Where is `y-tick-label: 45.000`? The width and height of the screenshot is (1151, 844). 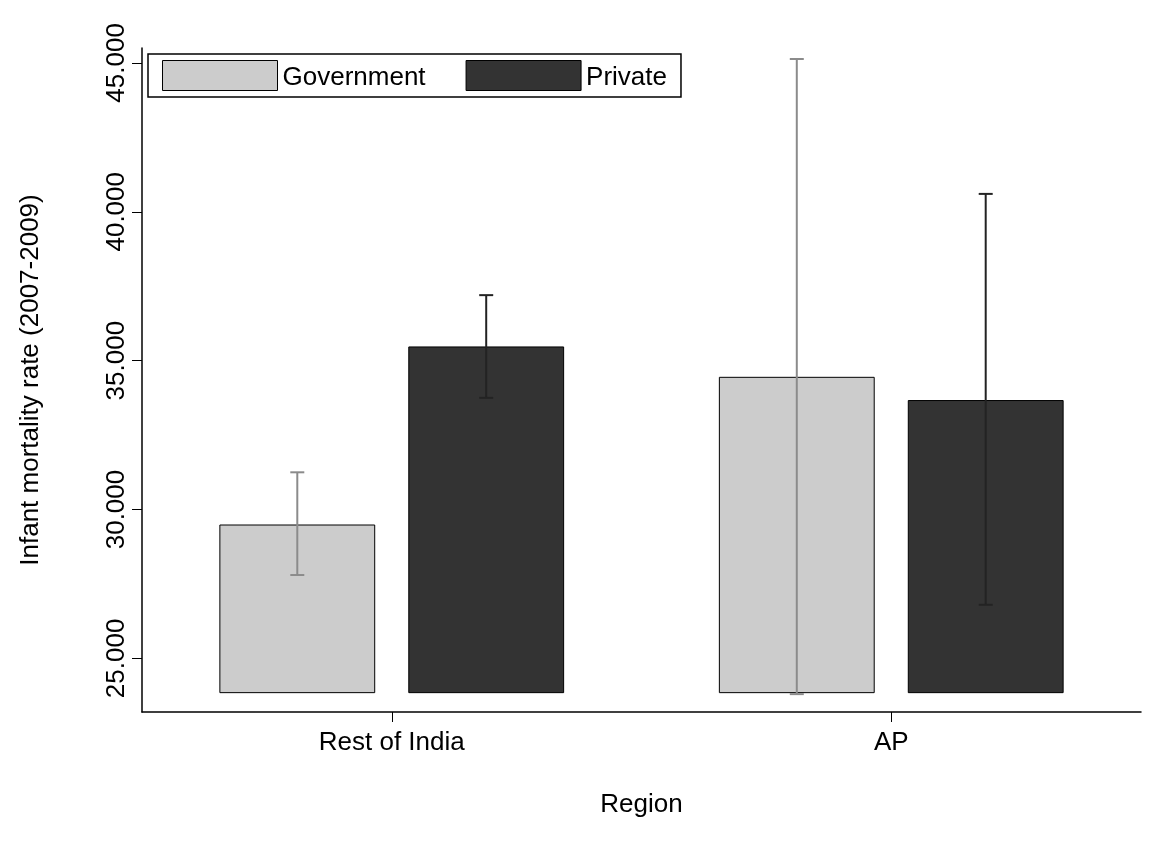
y-tick-label: 45.000 is located at coordinates (115, 63).